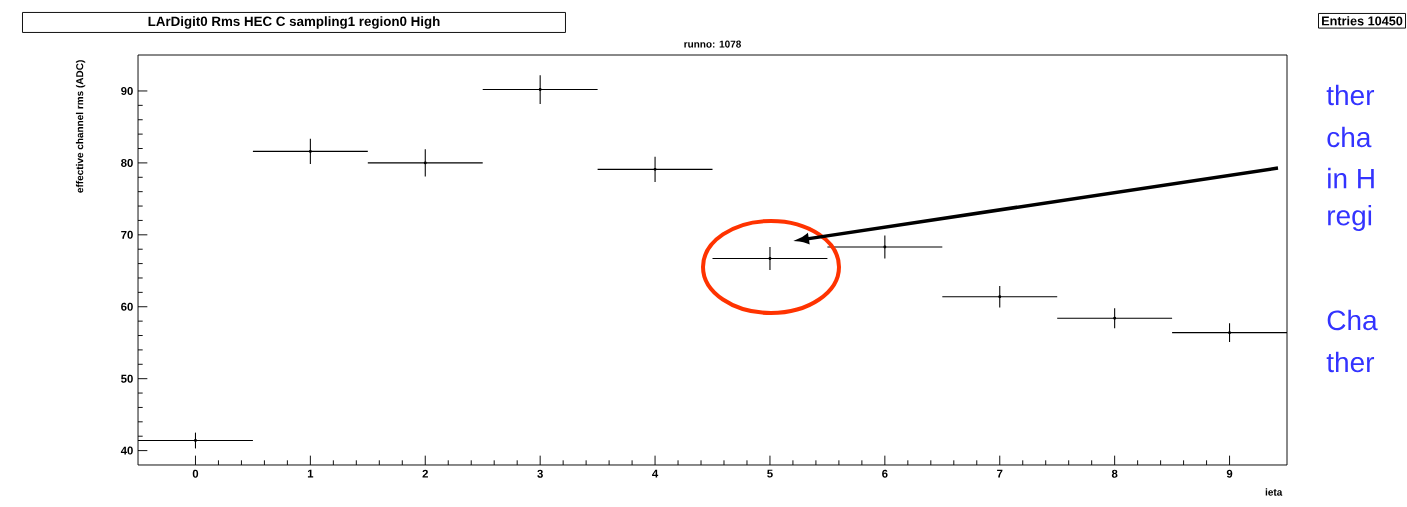 The image size is (1407, 507). I want to click on y-tick-label: 40, so click(126, 450).